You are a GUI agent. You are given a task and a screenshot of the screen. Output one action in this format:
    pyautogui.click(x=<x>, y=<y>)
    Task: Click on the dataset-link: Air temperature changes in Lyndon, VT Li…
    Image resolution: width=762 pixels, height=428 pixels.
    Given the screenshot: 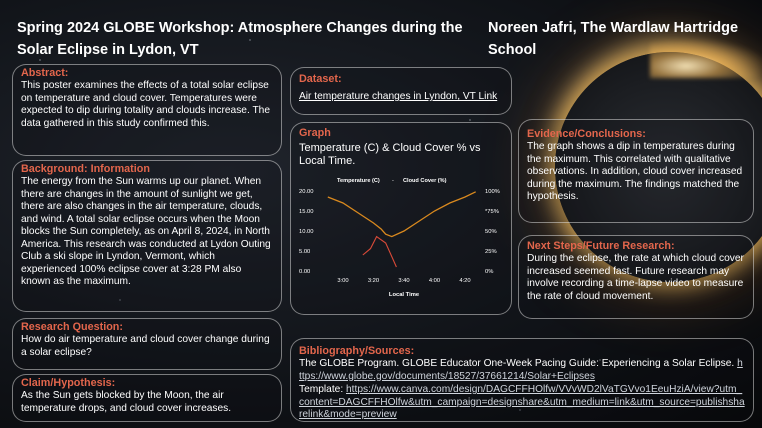 What is the action you would take?
    pyautogui.click(x=398, y=96)
    